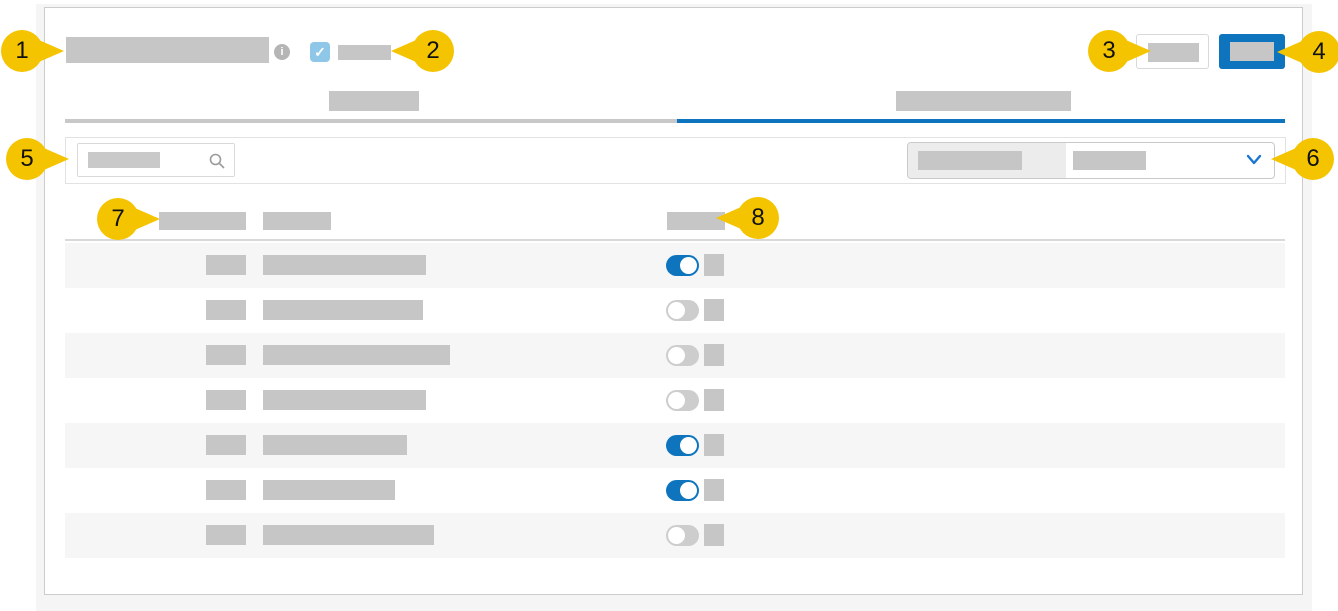 The height and width of the screenshot is (611, 1338). What do you see at coordinates (282, 52) in the screenshot?
I see `info-icon: i` at bounding box center [282, 52].